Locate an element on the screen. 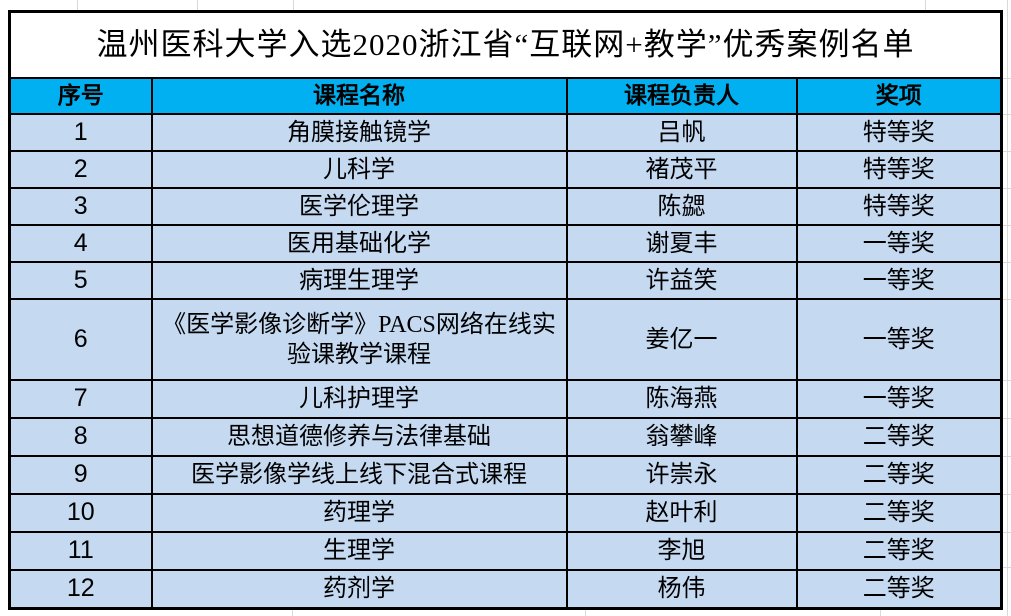 This screenshot has width=1011, height=616. cell-course: 病理生理学 is located at coordinates (359, 280).